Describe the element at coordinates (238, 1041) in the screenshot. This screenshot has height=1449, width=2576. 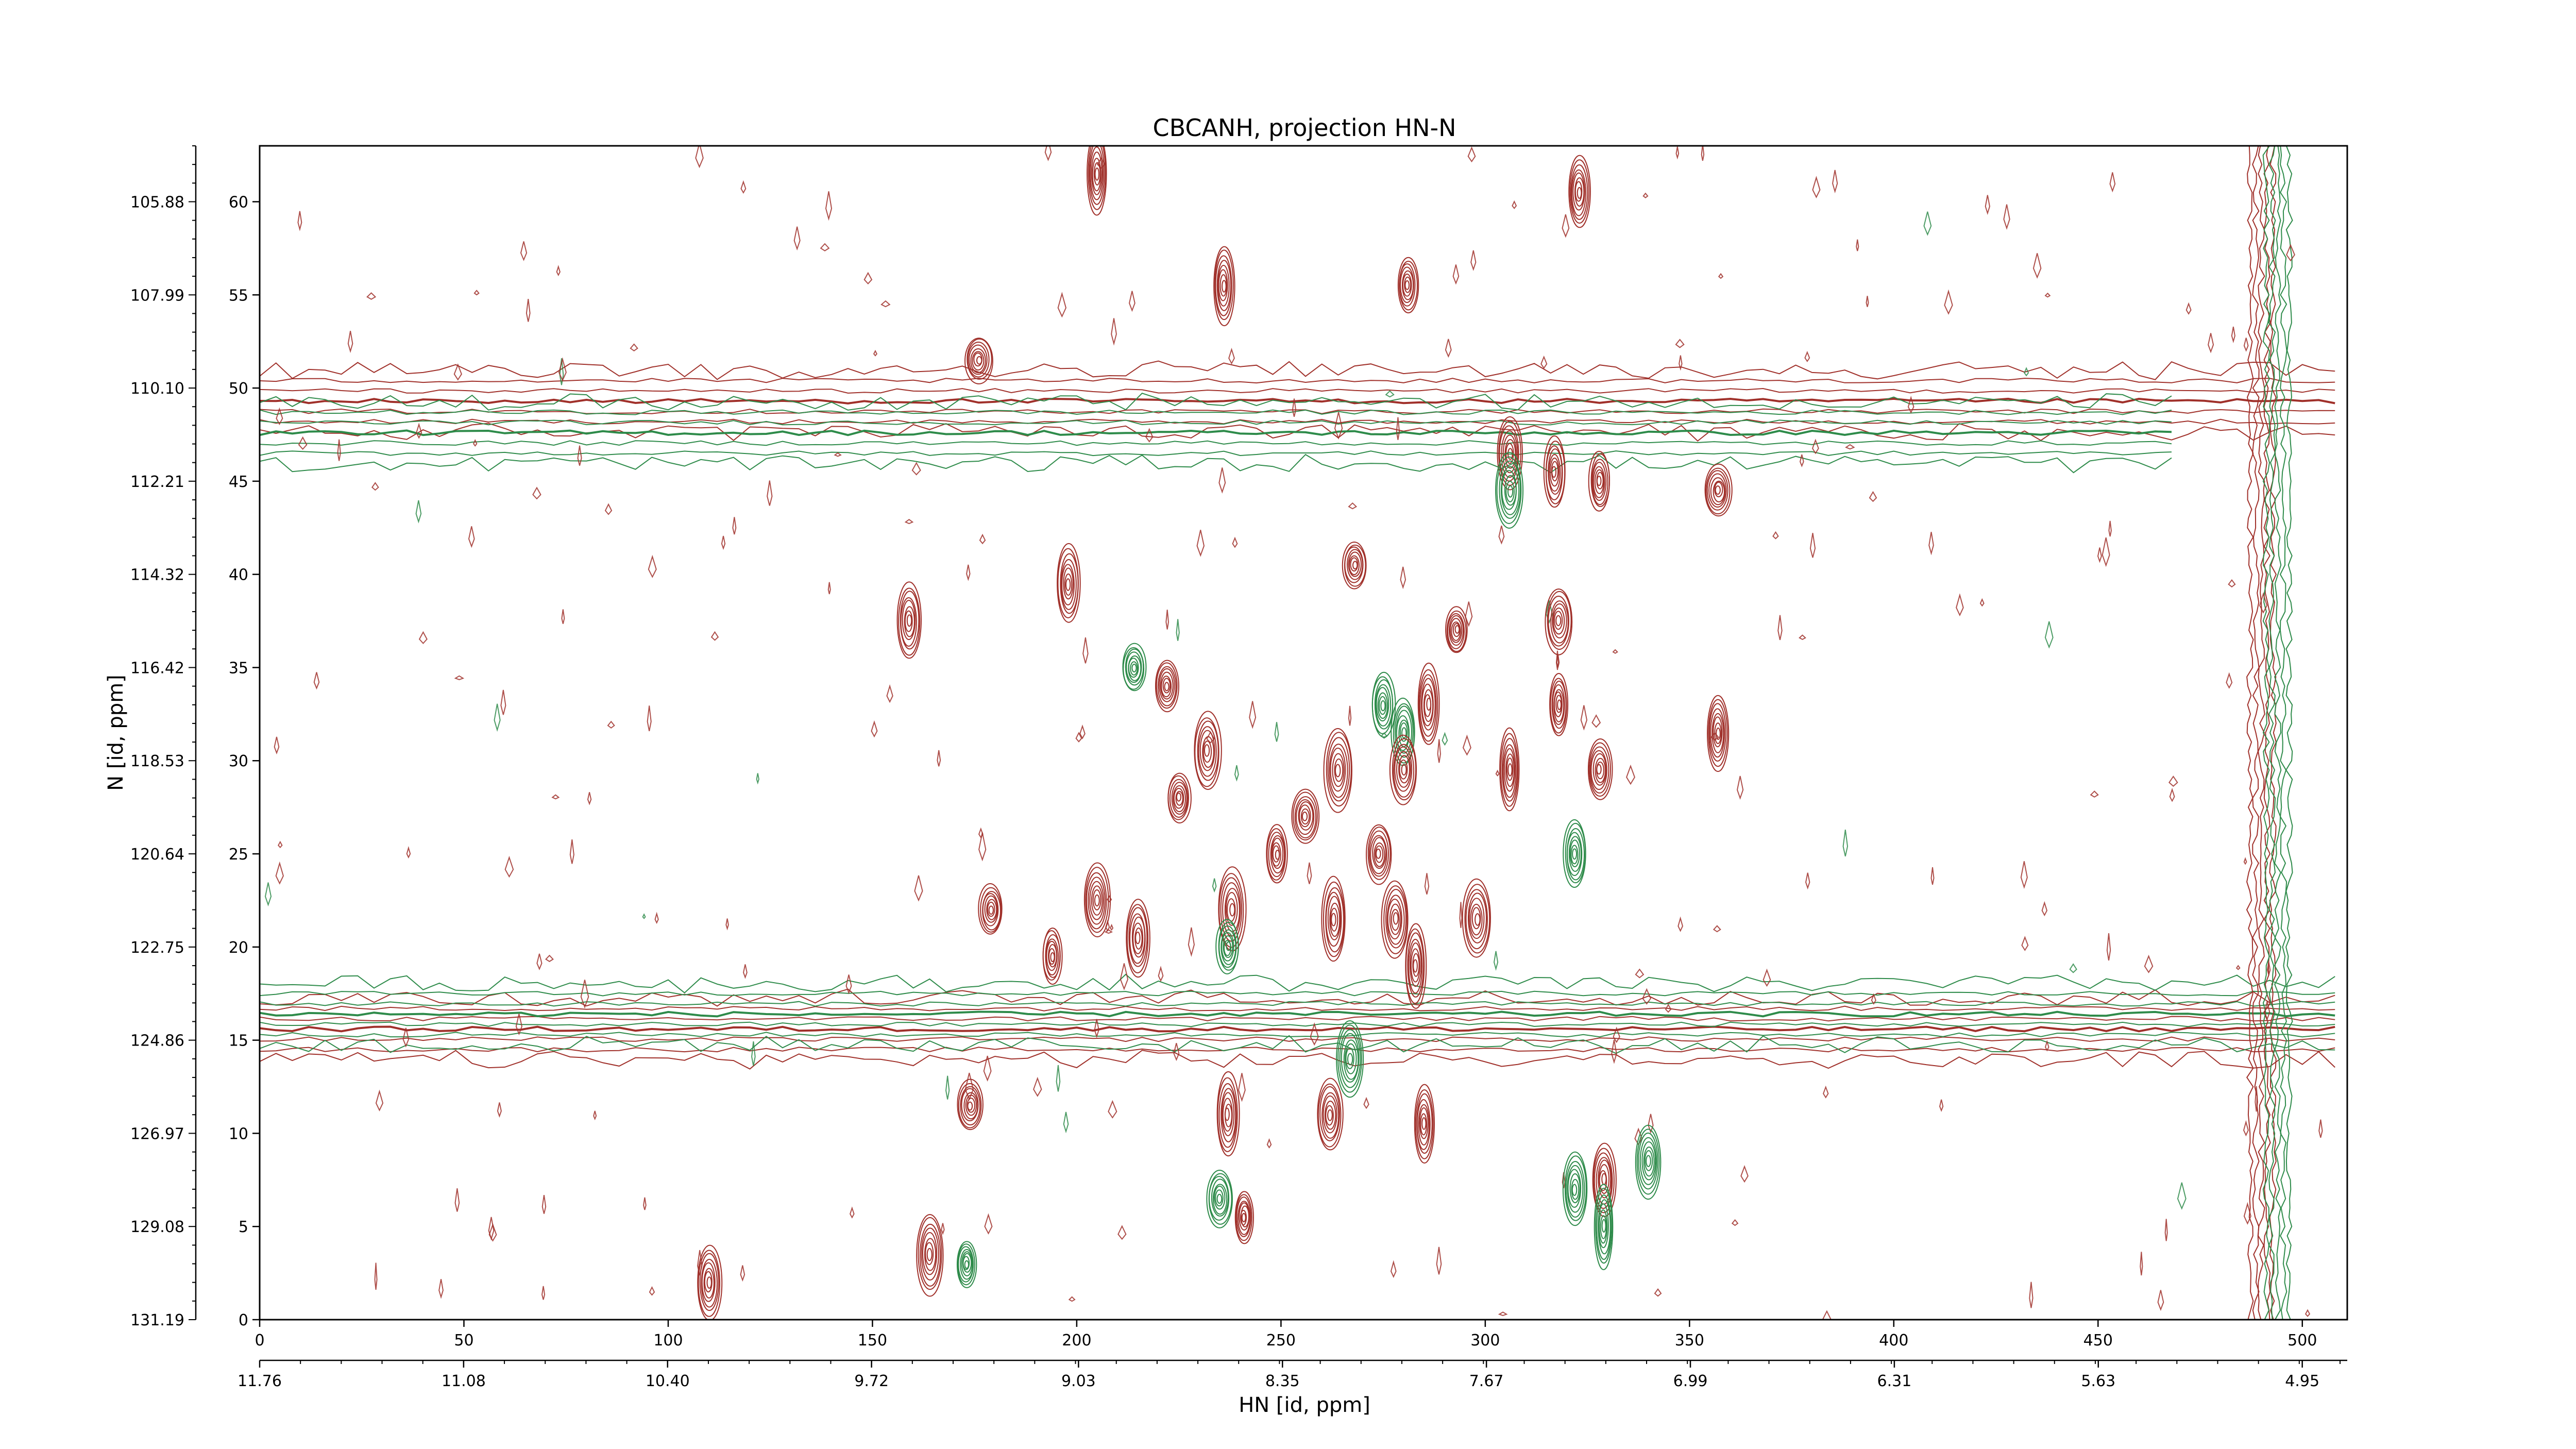
I see `y-tick-label: 15` at that location.